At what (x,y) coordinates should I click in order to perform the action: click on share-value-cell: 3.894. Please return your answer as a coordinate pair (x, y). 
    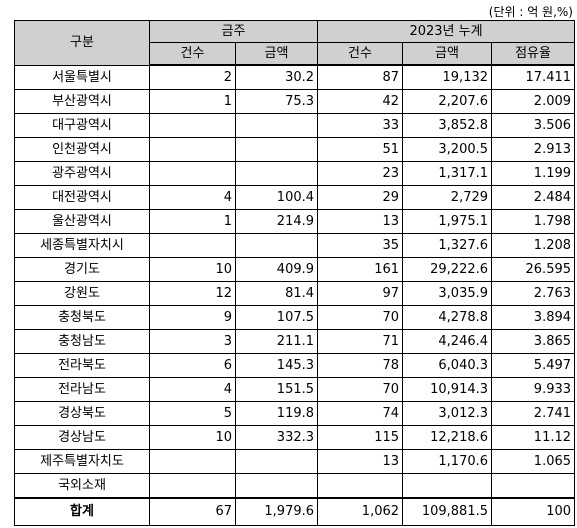
    Looking at the image, I should click on (533, 317).